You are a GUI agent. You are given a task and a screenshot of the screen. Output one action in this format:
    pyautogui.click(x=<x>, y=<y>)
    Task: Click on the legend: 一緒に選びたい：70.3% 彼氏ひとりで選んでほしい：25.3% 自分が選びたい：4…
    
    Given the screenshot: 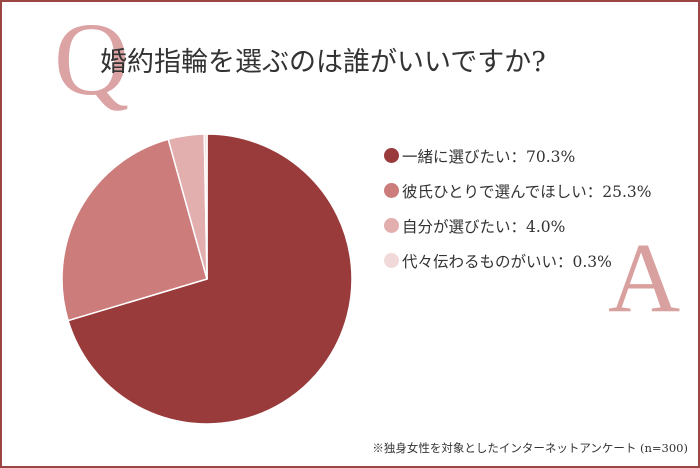 What is the action you would take?
    pyautogui.click(x=518, y=208)
    